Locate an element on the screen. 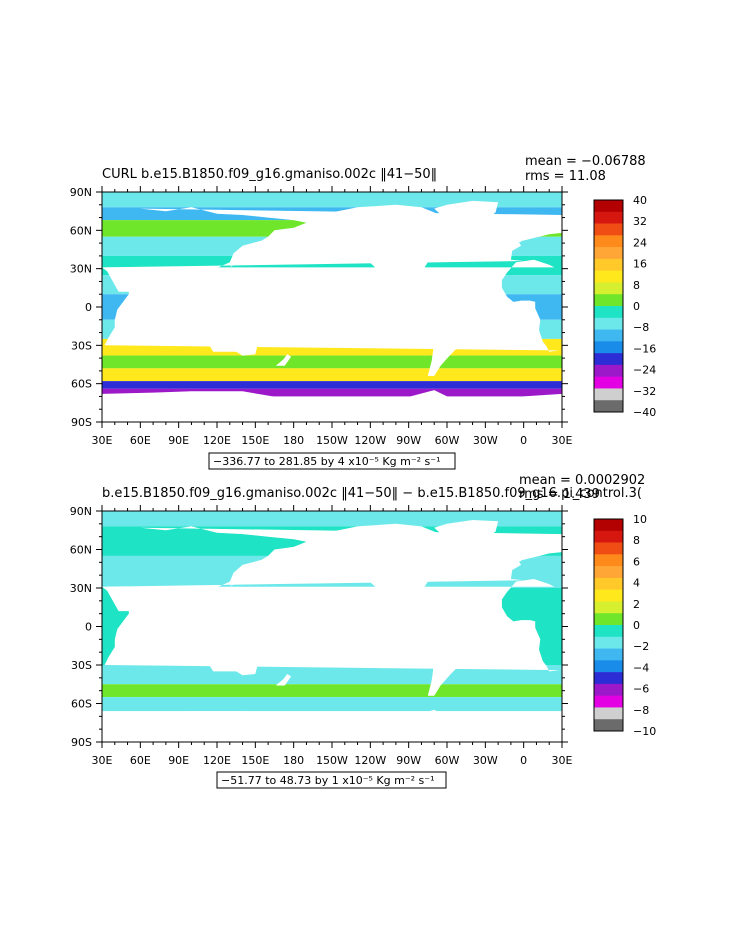  colorbar-label: −40 is located at coordinates (644, 412).